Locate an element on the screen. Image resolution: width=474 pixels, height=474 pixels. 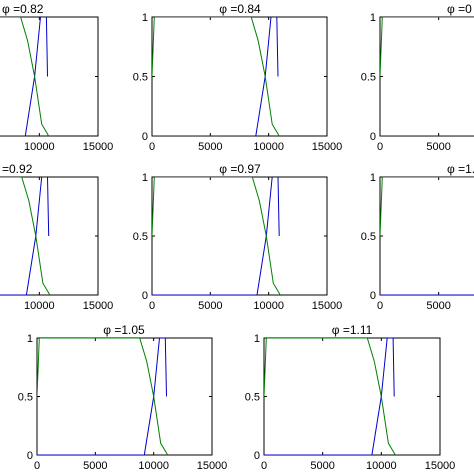
subplot-title: φ =1. is located at coordinates (460, 169).